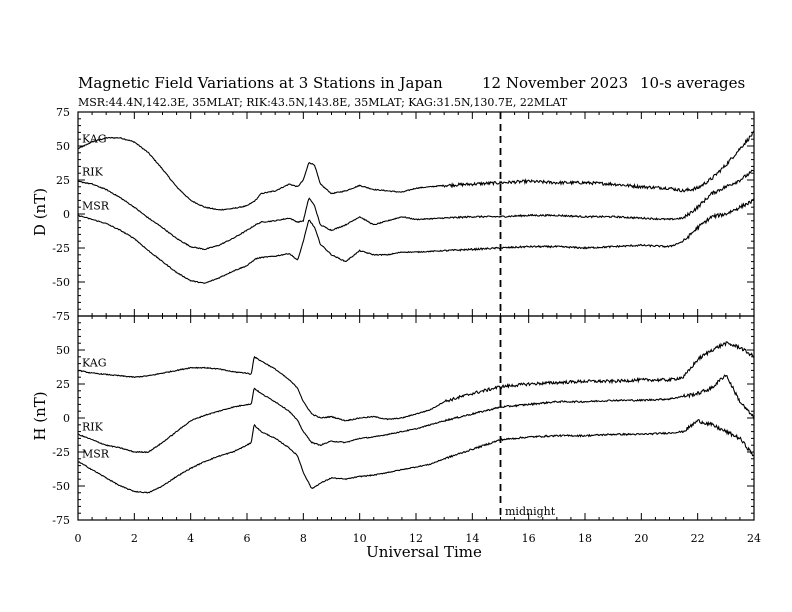  What do you see at coordinates (698, 538) in the screenshot?
I see `x-tick-label: 22` at bounding box center [698, 538].